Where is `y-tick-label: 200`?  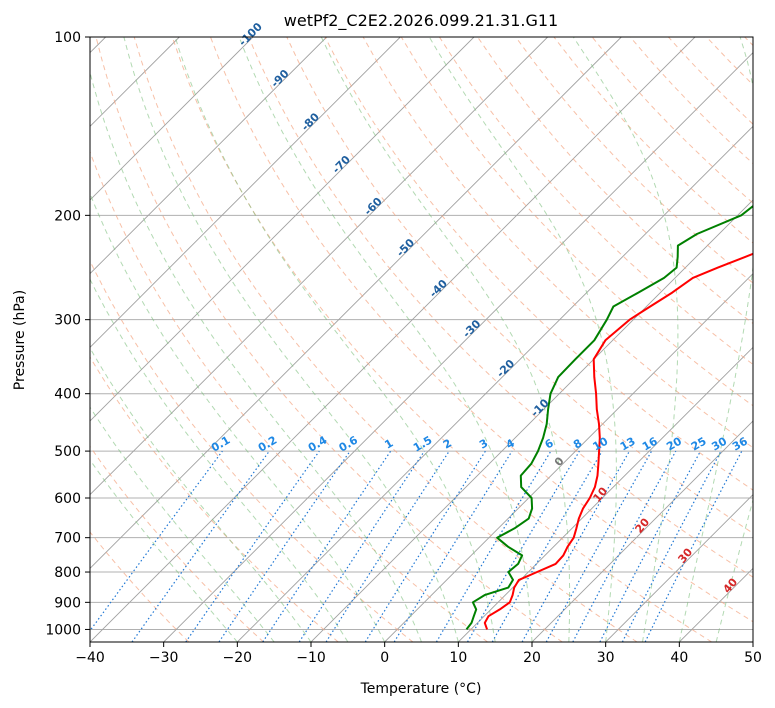
y-tick-label: 200 is located at coordinates (67, 216).